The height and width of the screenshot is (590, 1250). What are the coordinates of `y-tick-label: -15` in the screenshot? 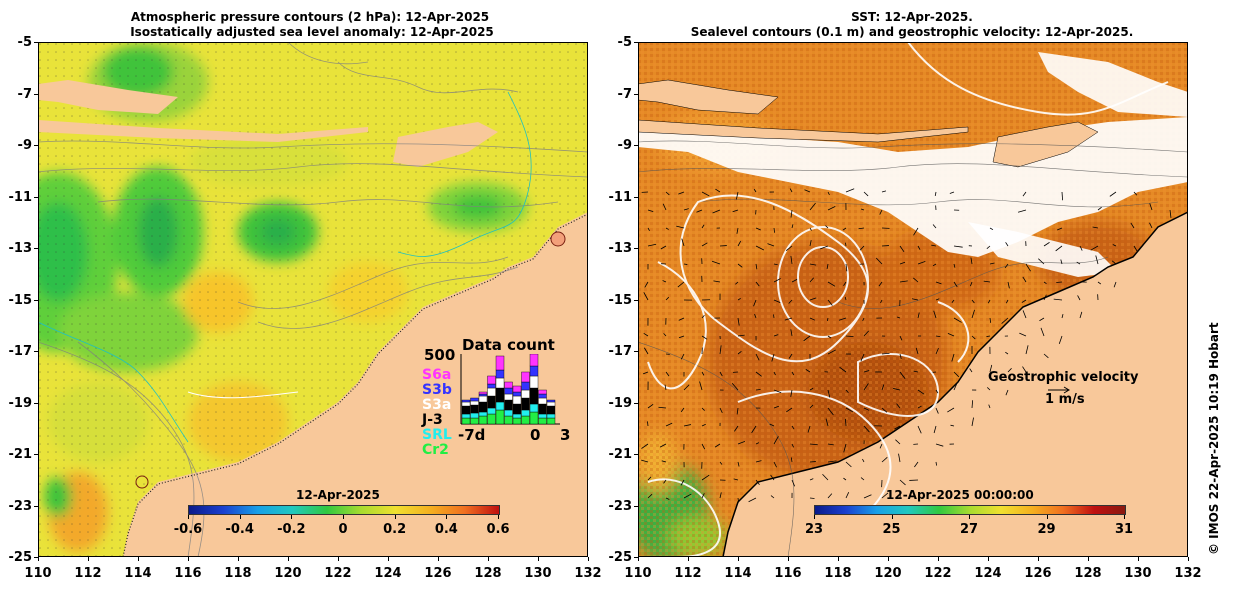 It's located at (20, 300).